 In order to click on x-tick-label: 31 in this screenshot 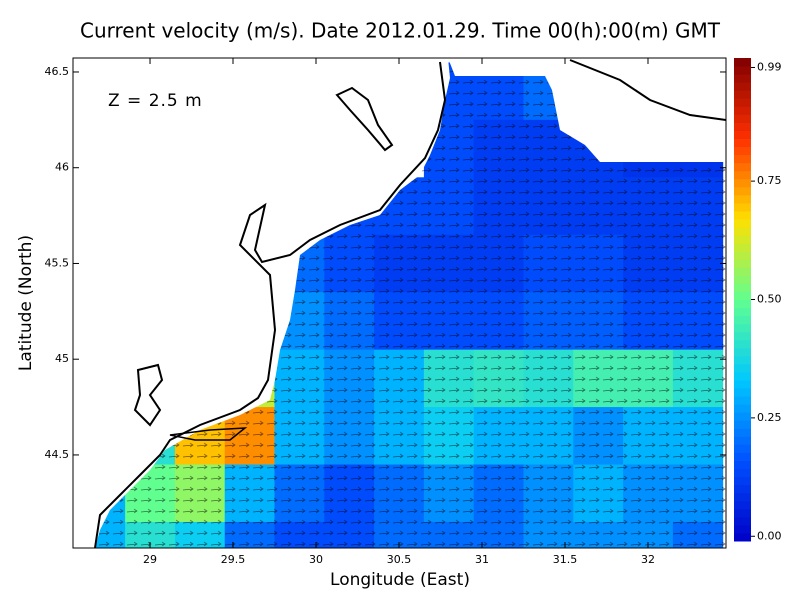, I will do `click(482, 559)`.